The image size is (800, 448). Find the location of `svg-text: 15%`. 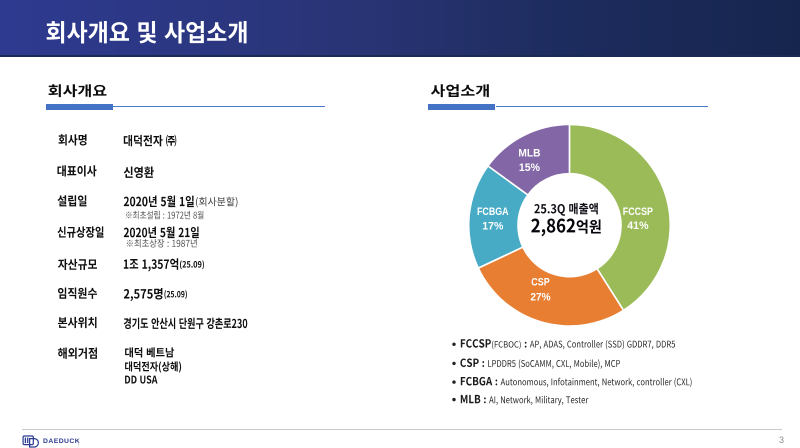

svg-text: 15% is located at coordinates (529, 168).